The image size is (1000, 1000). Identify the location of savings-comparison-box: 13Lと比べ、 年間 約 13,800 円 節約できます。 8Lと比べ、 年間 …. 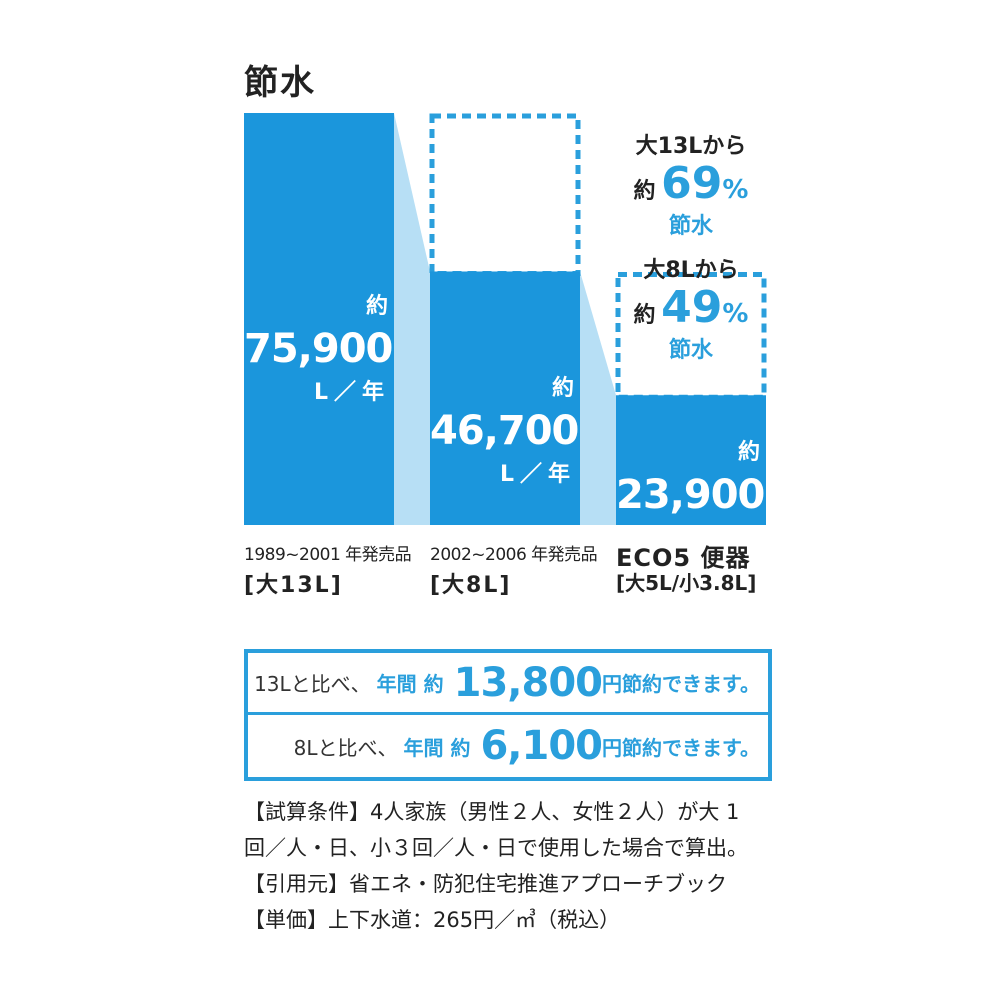
(508, 715).